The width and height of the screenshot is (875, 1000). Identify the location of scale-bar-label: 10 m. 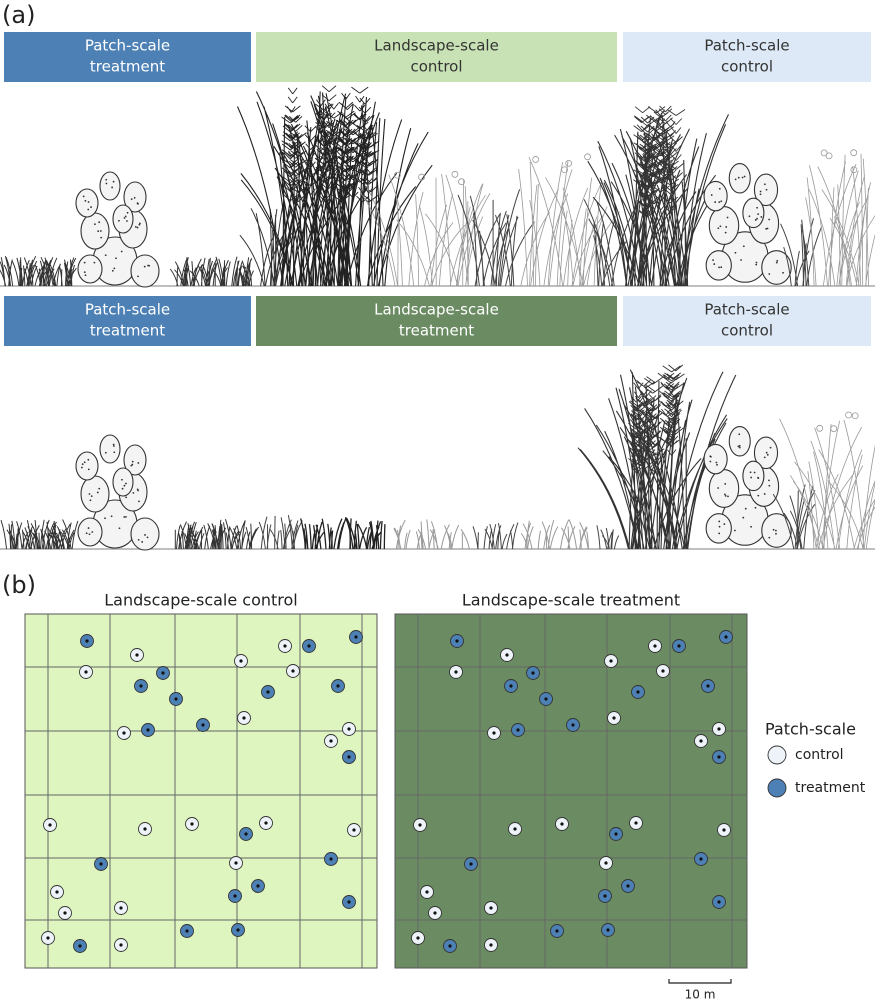
(700, 994).